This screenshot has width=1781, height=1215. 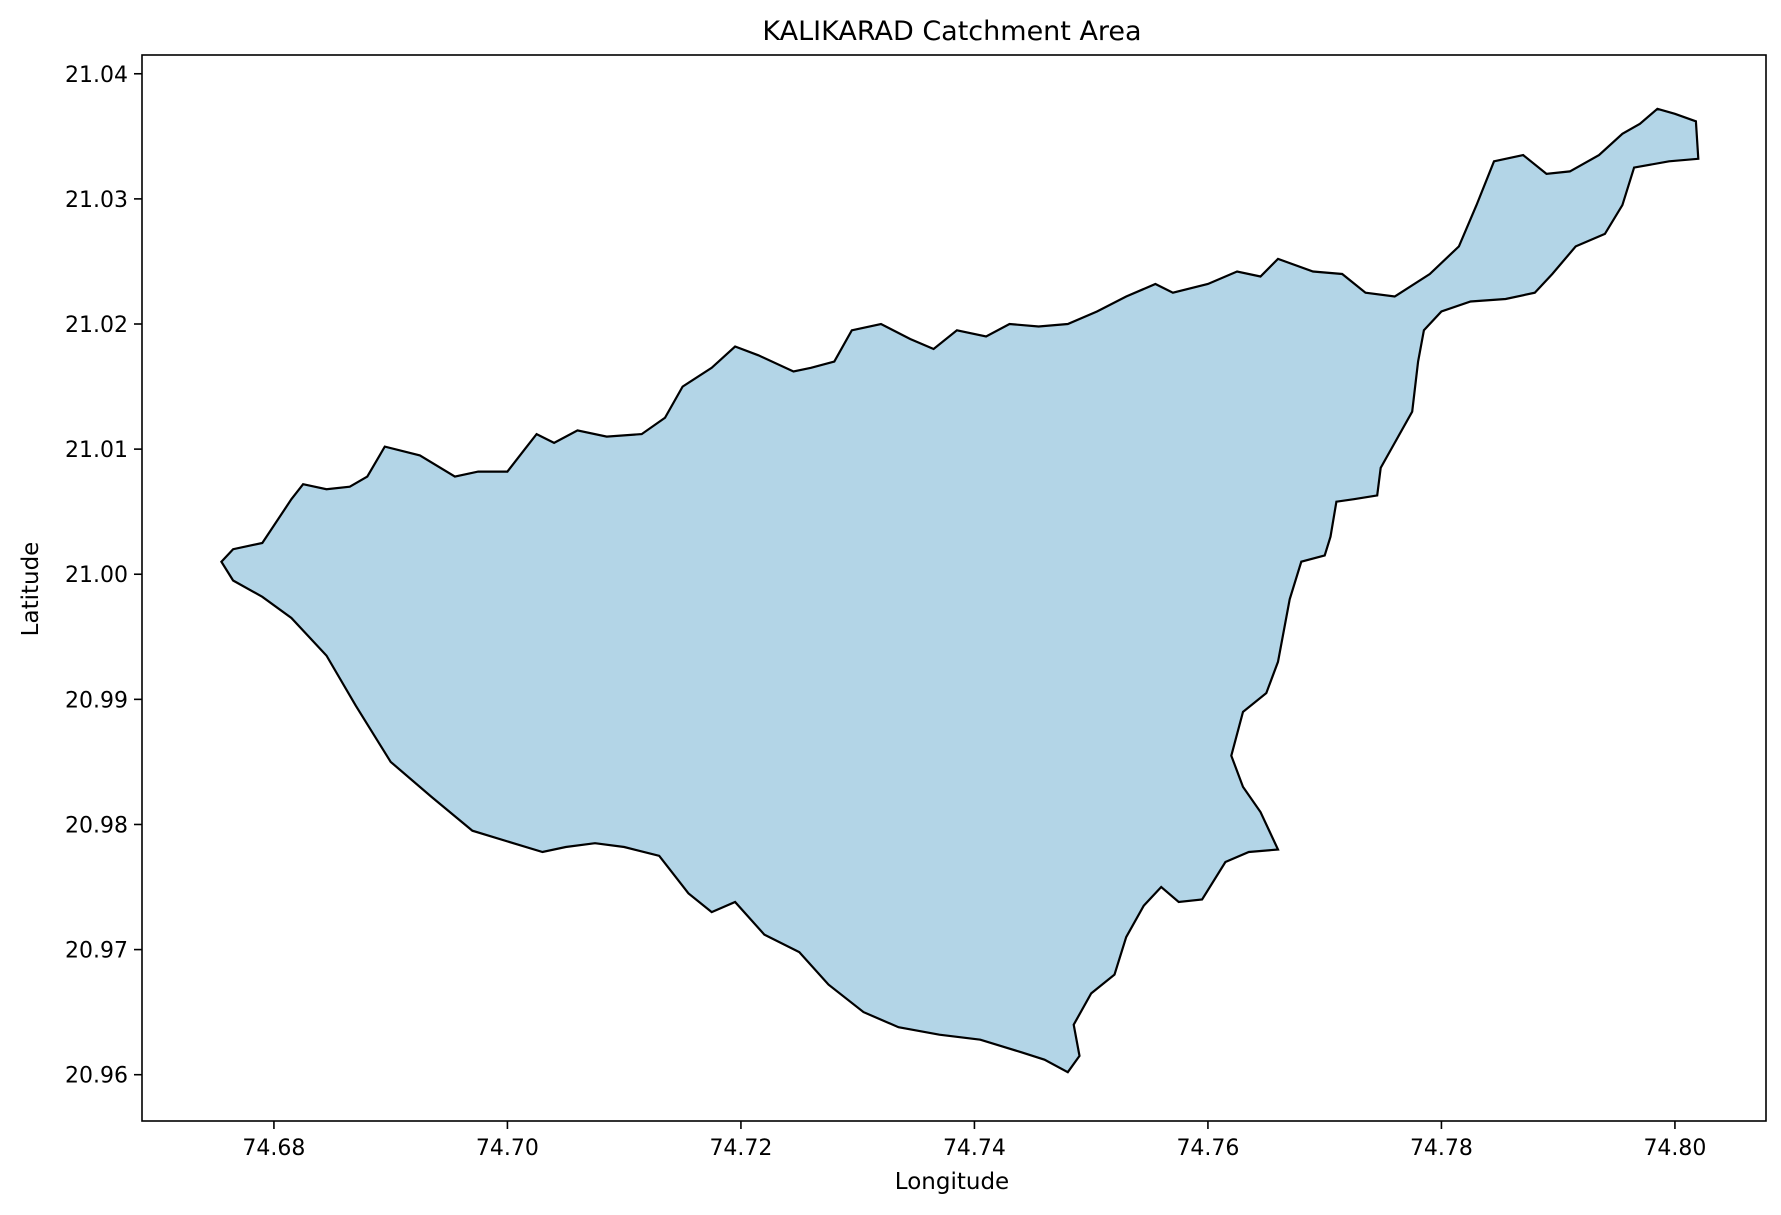 I want to click on x-axis-ticks: 74.68 74.70 74.72 74.74 74.76 74.78 74.80, so click(x=974, y=1141).